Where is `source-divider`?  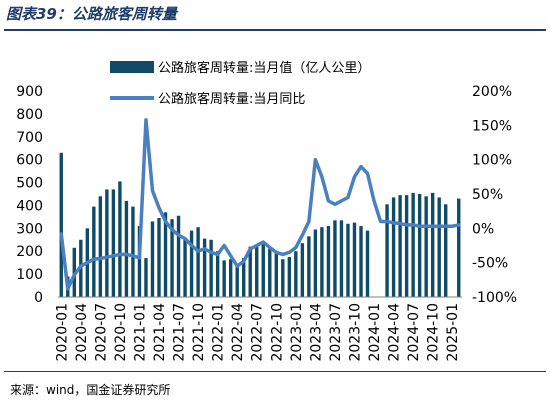 source-divider is located at coordinates (275, 371).